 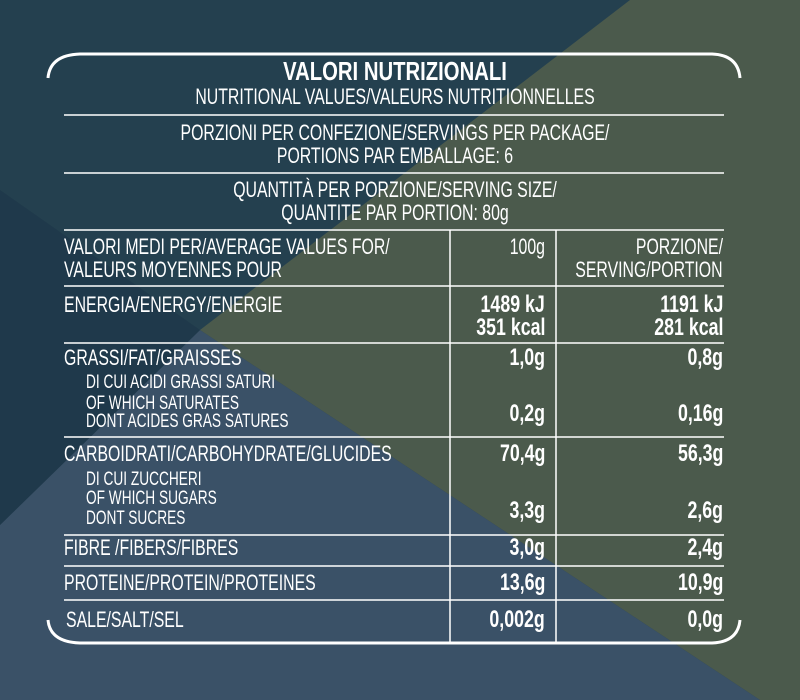 I want to click on energy-label: ENERGIA/ENERGY/ENERGIE, so click(x=173, y=304).